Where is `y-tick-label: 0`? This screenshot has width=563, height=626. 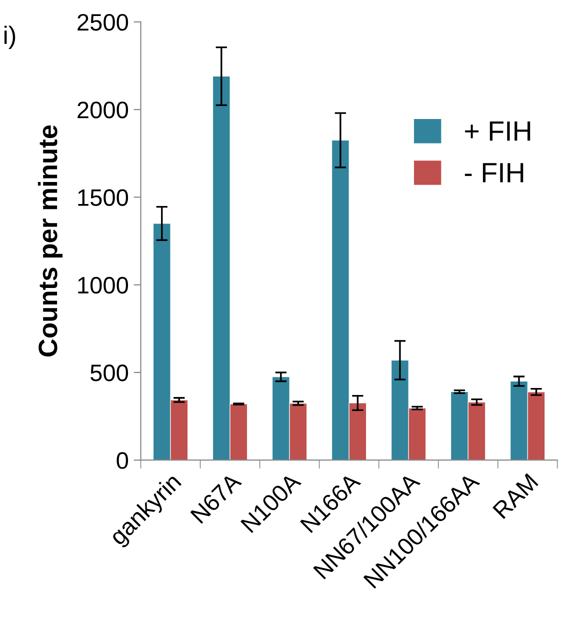
y-tick-label: 0 is located at coordinates (122, 460).